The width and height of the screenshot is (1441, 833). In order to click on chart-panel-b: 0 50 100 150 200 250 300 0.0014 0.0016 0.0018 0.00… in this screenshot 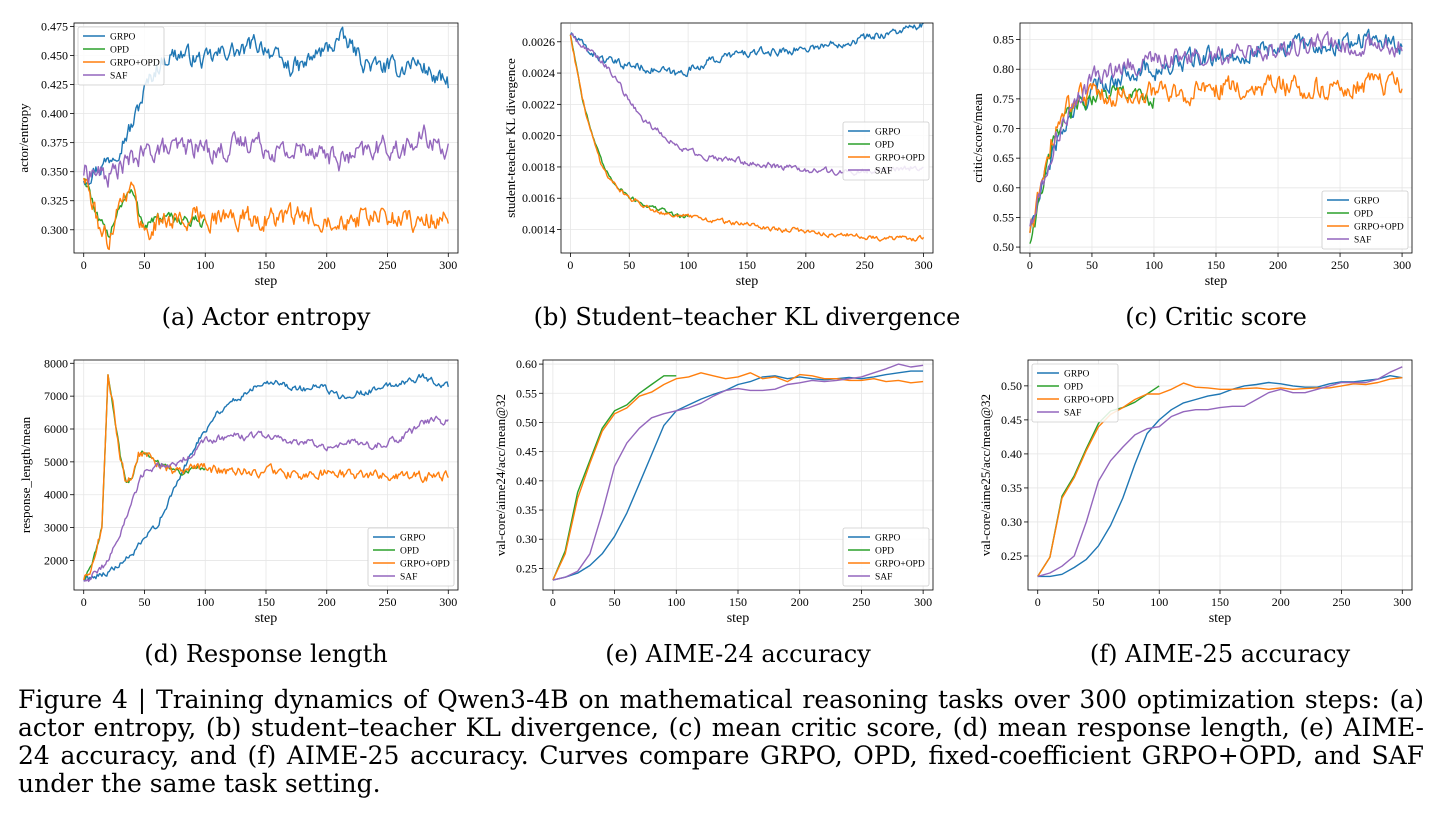, I will do `click(731, 176)`.